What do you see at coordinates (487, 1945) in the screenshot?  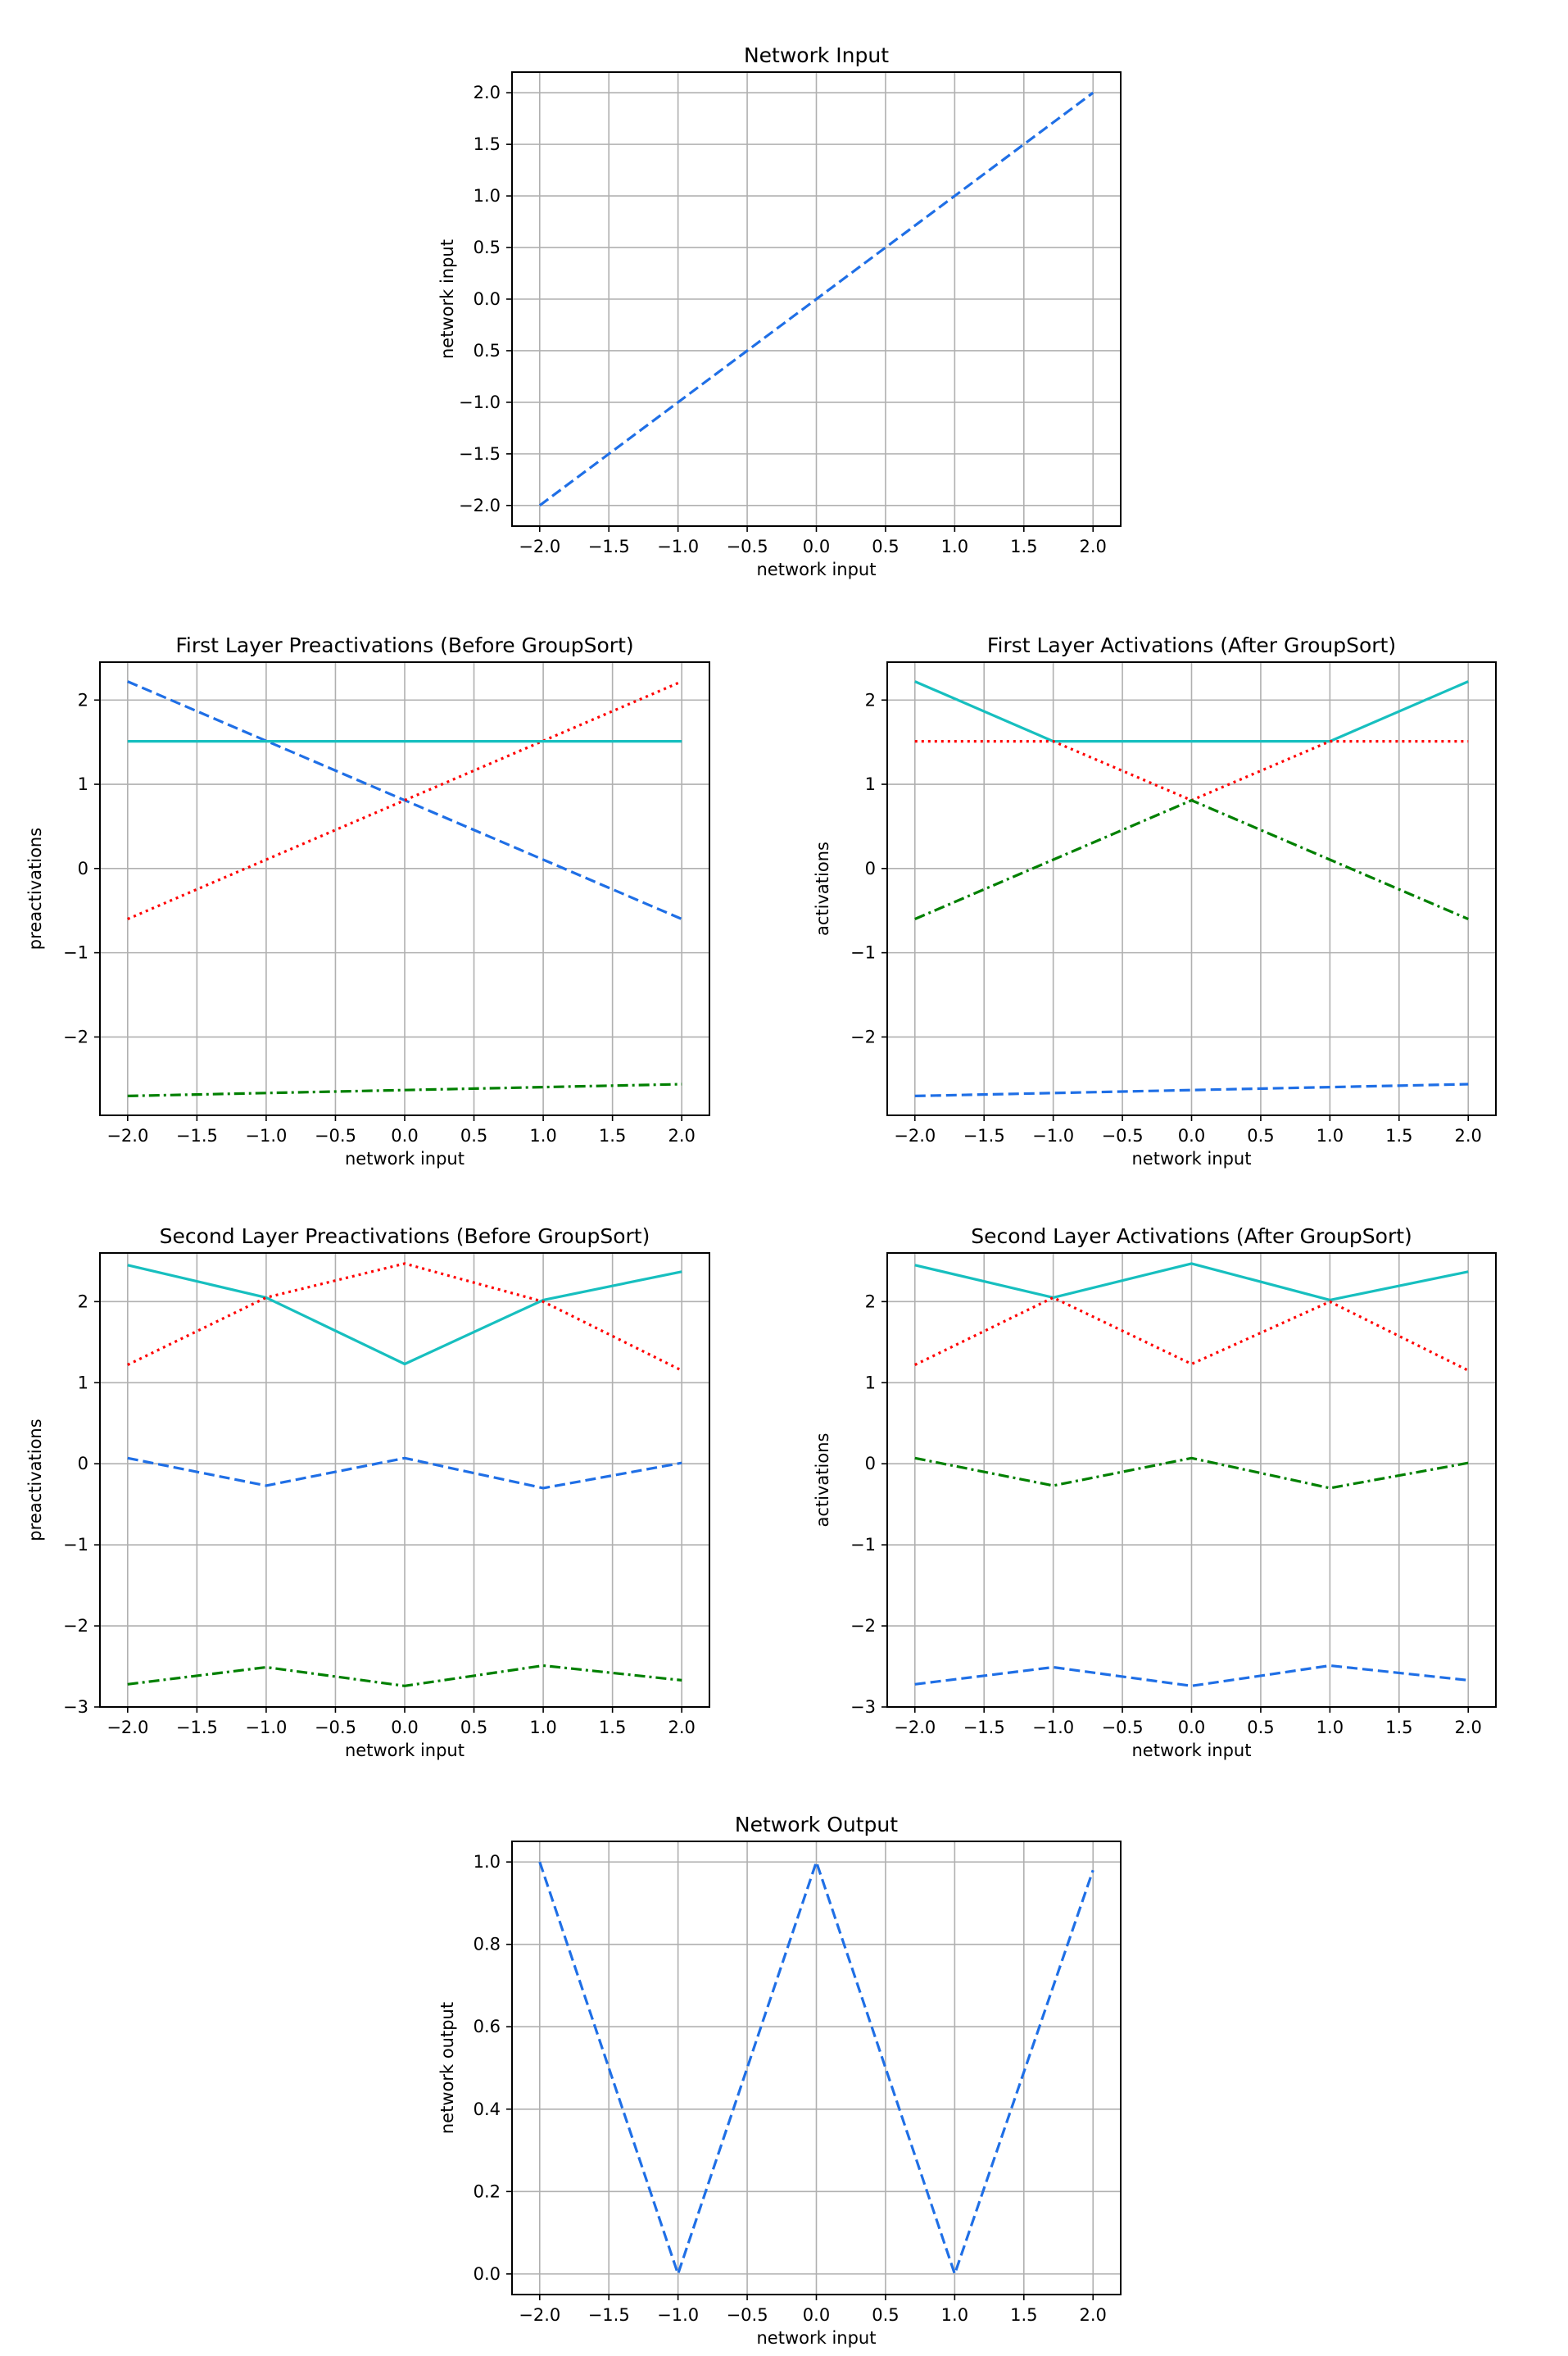 I see `y-tick-label: 0.8` at bounding box center [487, 1945].